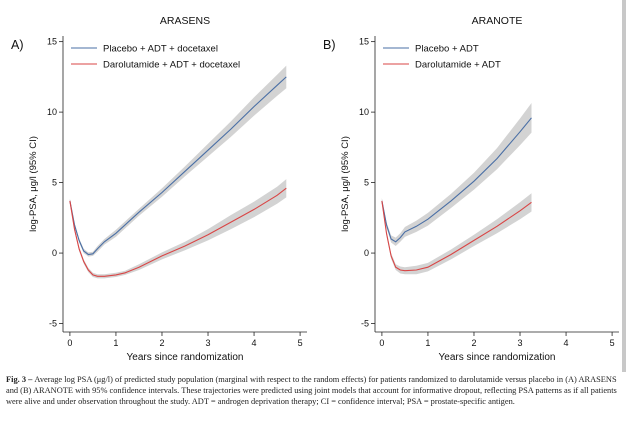 This screenshot has height=421, width=626. I want to click on panel-b-x-tick-label: 2, so click(473, 343).